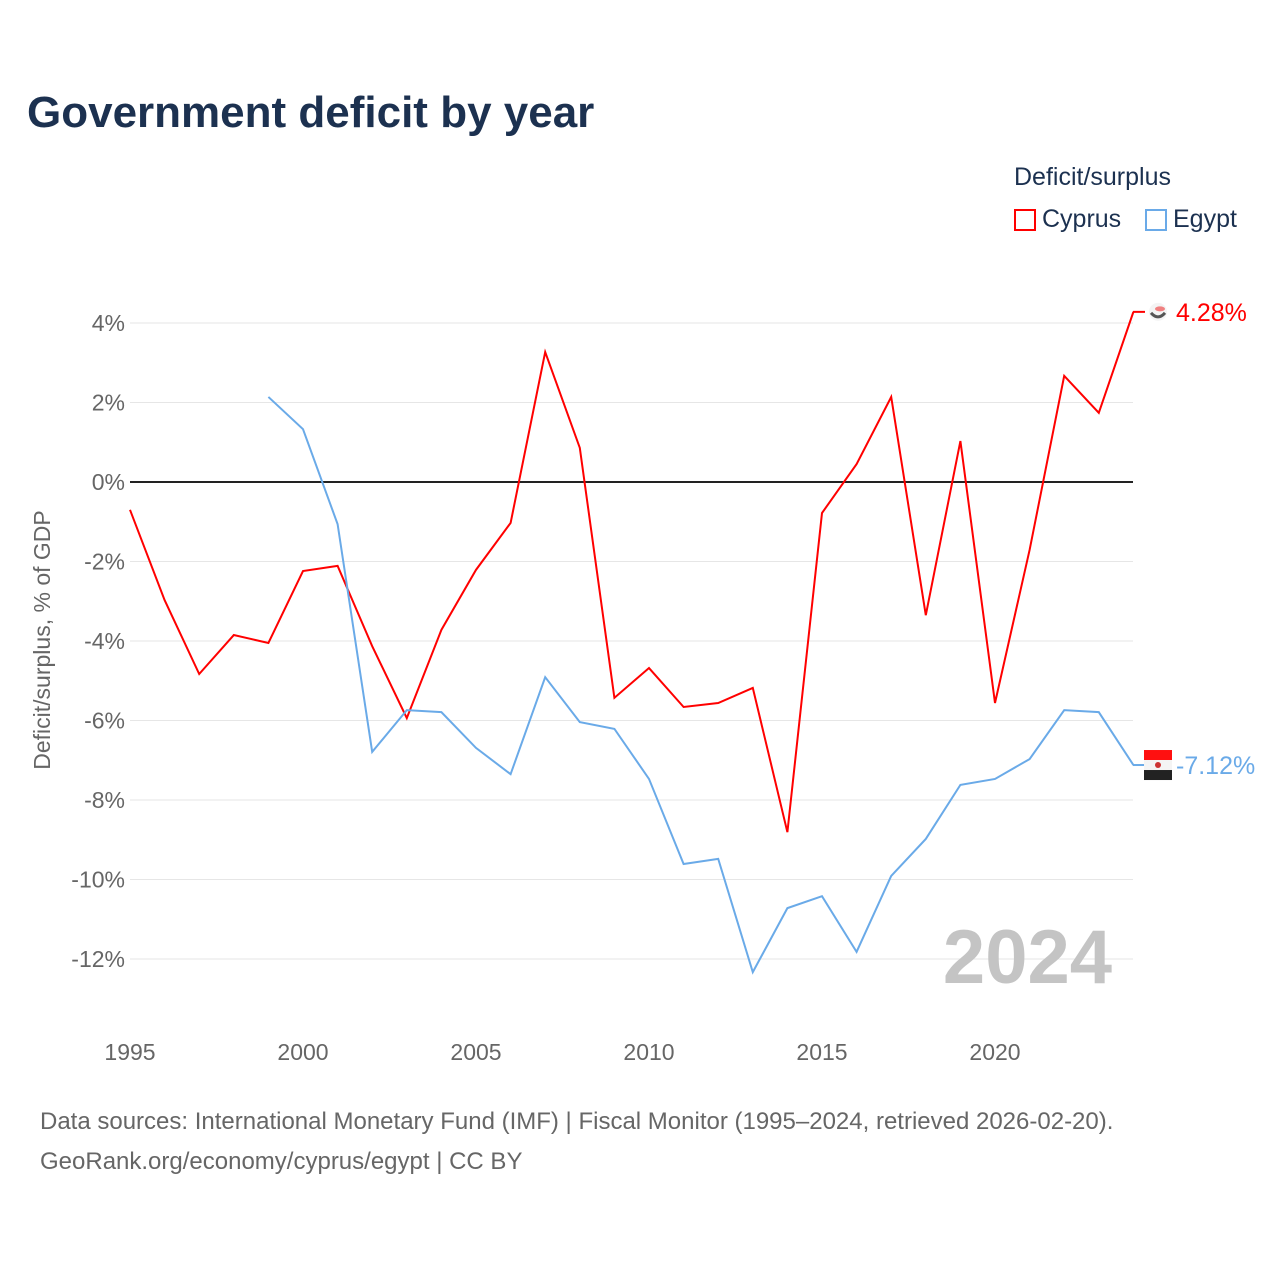 This screenshot has width=1280, height=1280. Describe the element at coordinates (108, 403) in the screenshot. I see `y-tick-label: 2%` at that location.